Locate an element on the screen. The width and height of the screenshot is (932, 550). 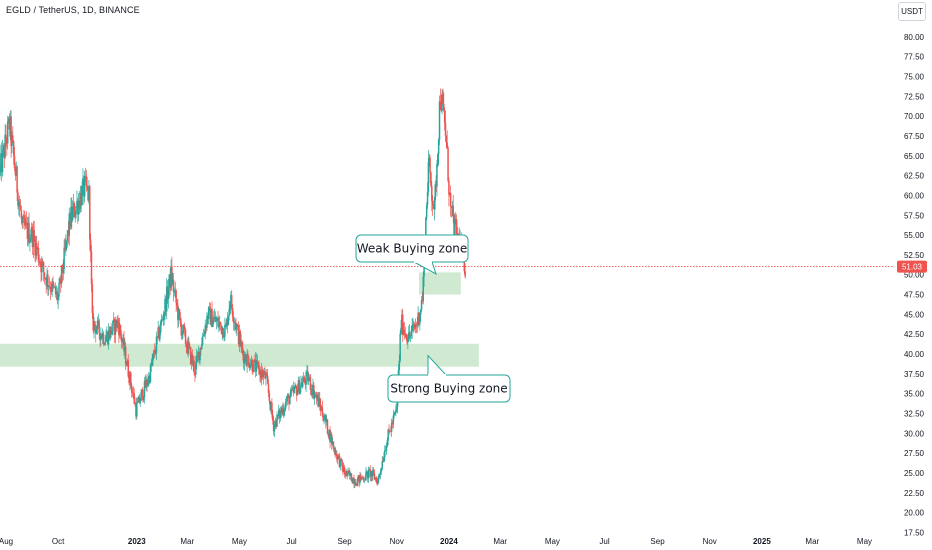
weak-callout-pointer is located at coordinates (425, 268).